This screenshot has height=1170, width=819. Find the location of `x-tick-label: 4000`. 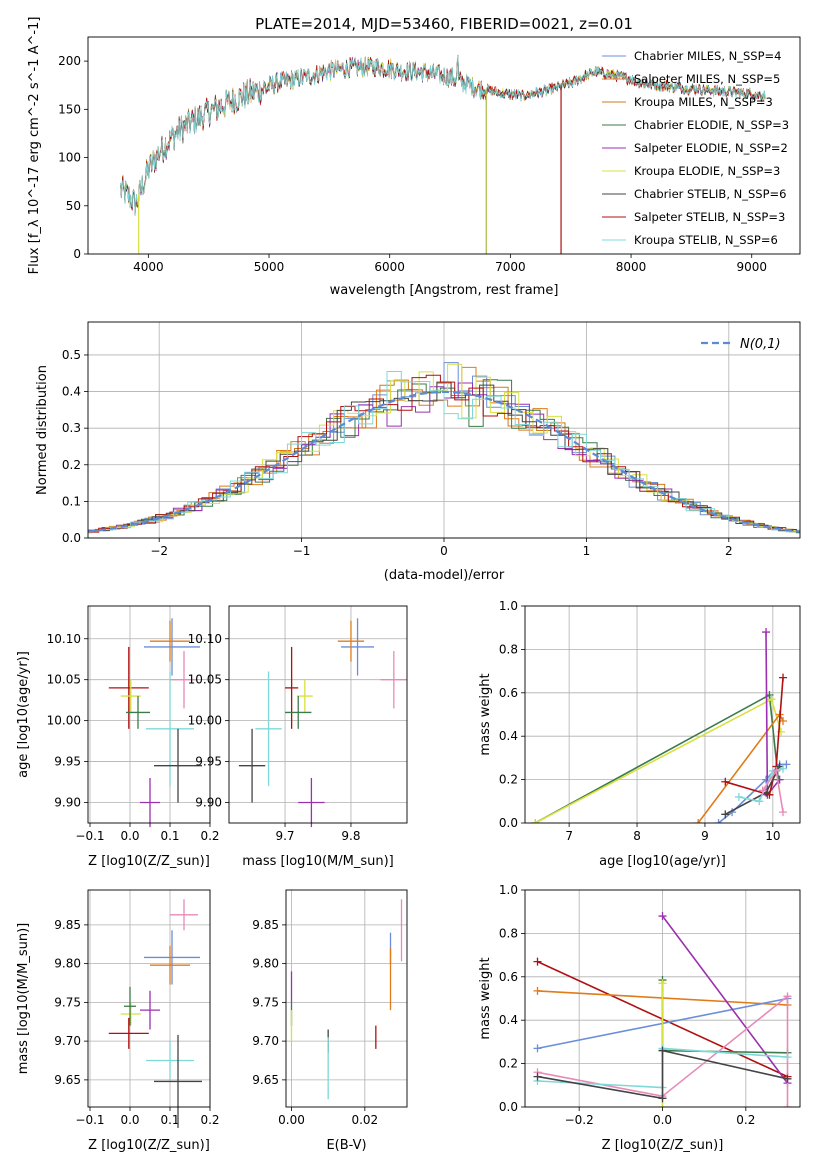

x-tick-label: 4000 is located at coordinates (148, 267).